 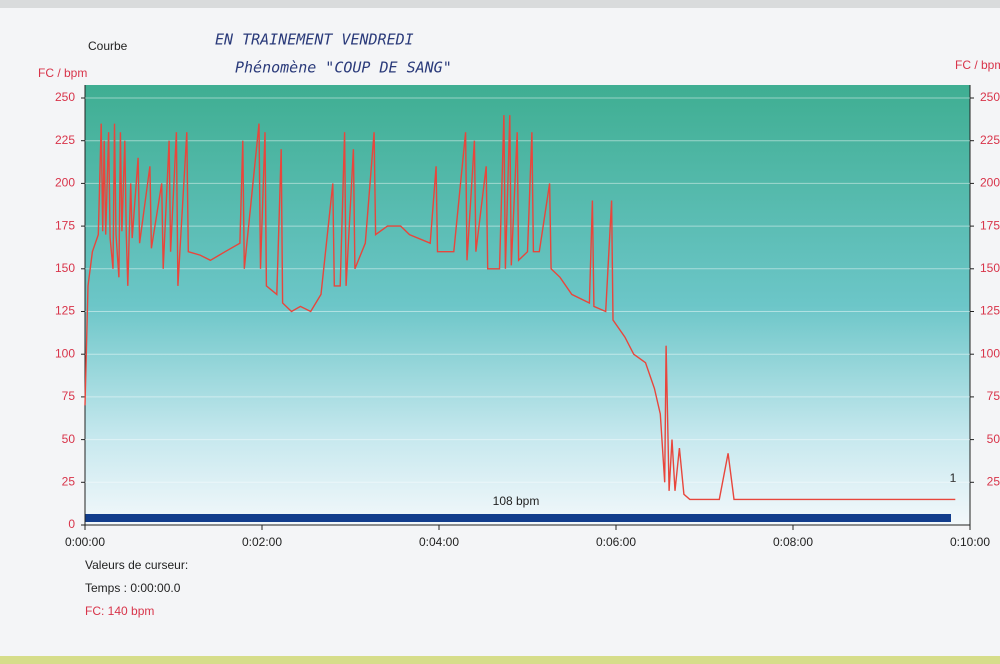 I want to click on y2-tick-label: 225, so click(x=990, y=140).